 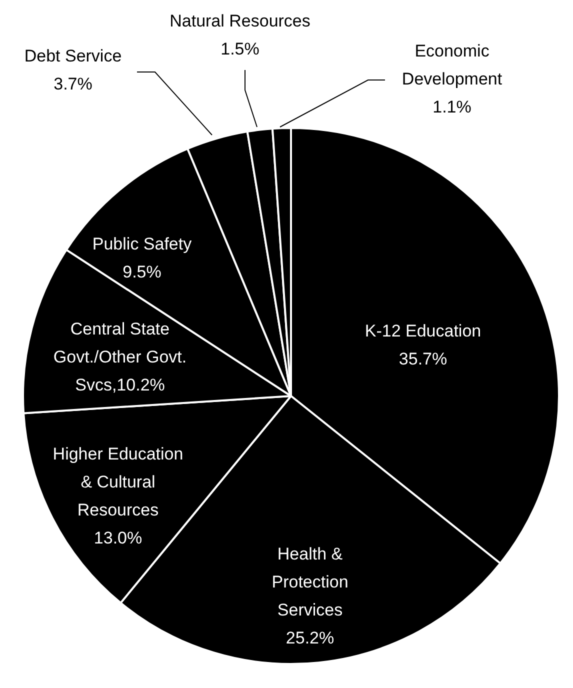 What do you see at coordinates (423, 359) in the screenshot?
I see `data-label: 35.7%` at bounding box center [423, 359].